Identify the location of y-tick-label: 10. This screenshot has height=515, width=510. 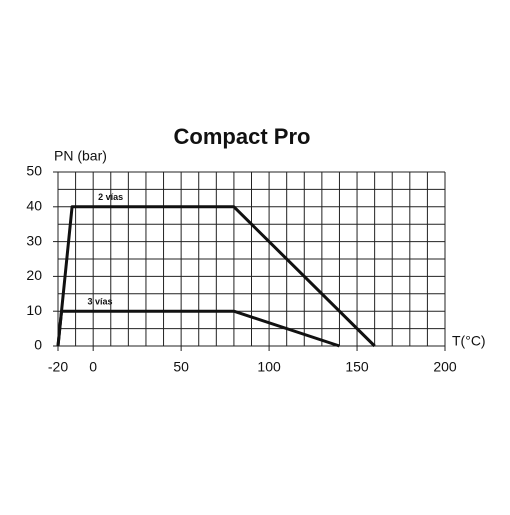
(34, 310).